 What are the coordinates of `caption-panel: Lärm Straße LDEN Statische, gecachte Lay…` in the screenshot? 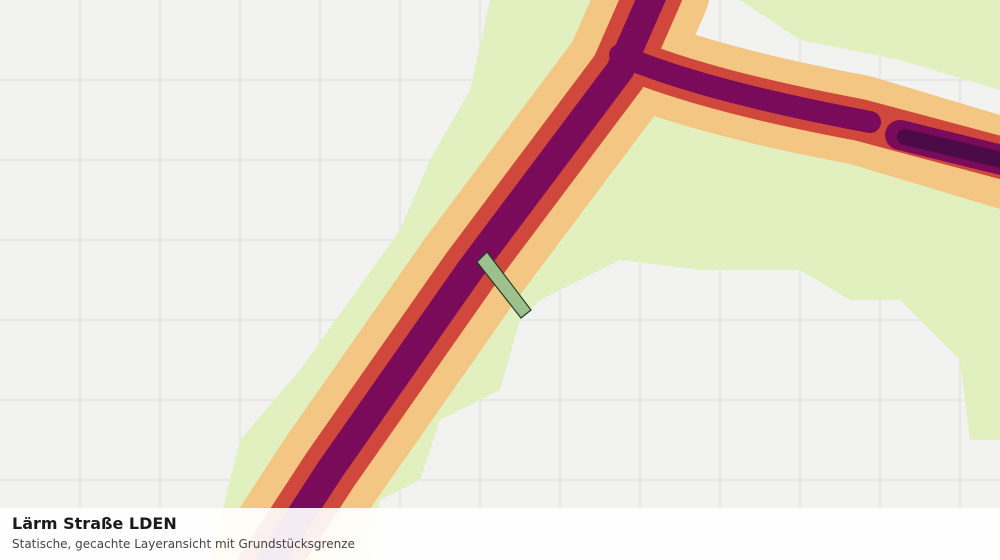 It's located at (500, 534).